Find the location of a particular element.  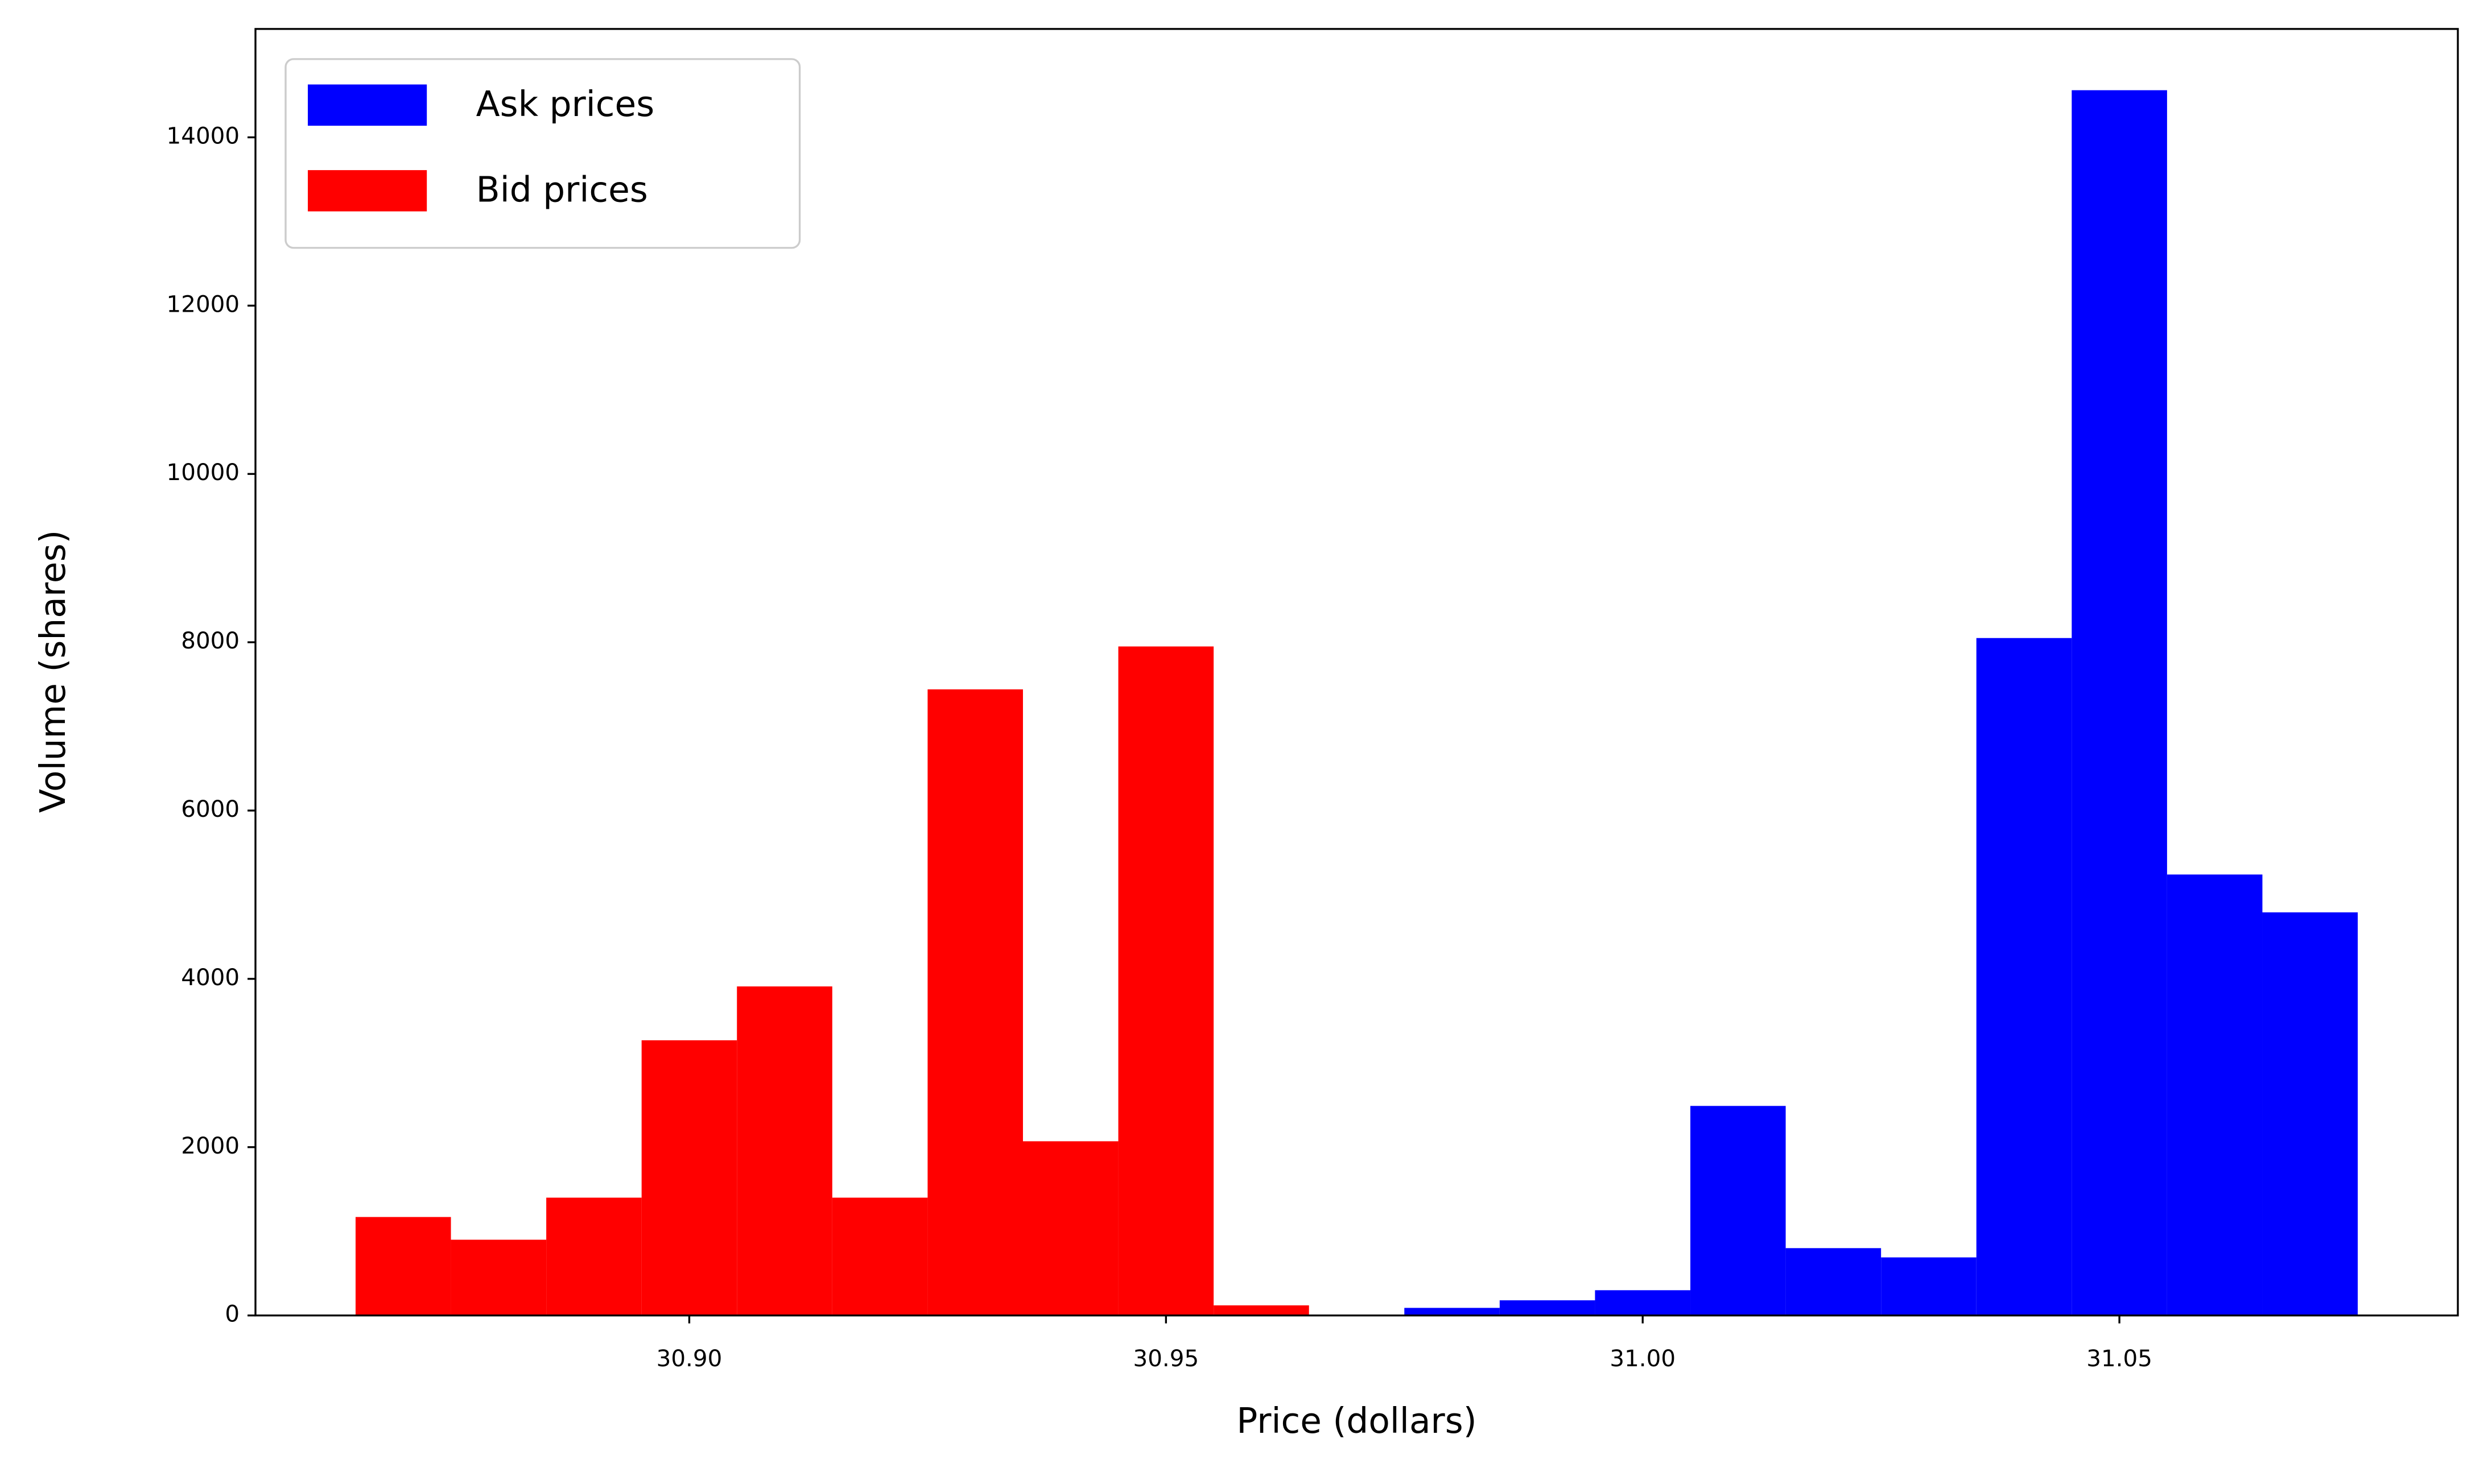

y-tick-label: 12000 is located at coordinates (203, 303).